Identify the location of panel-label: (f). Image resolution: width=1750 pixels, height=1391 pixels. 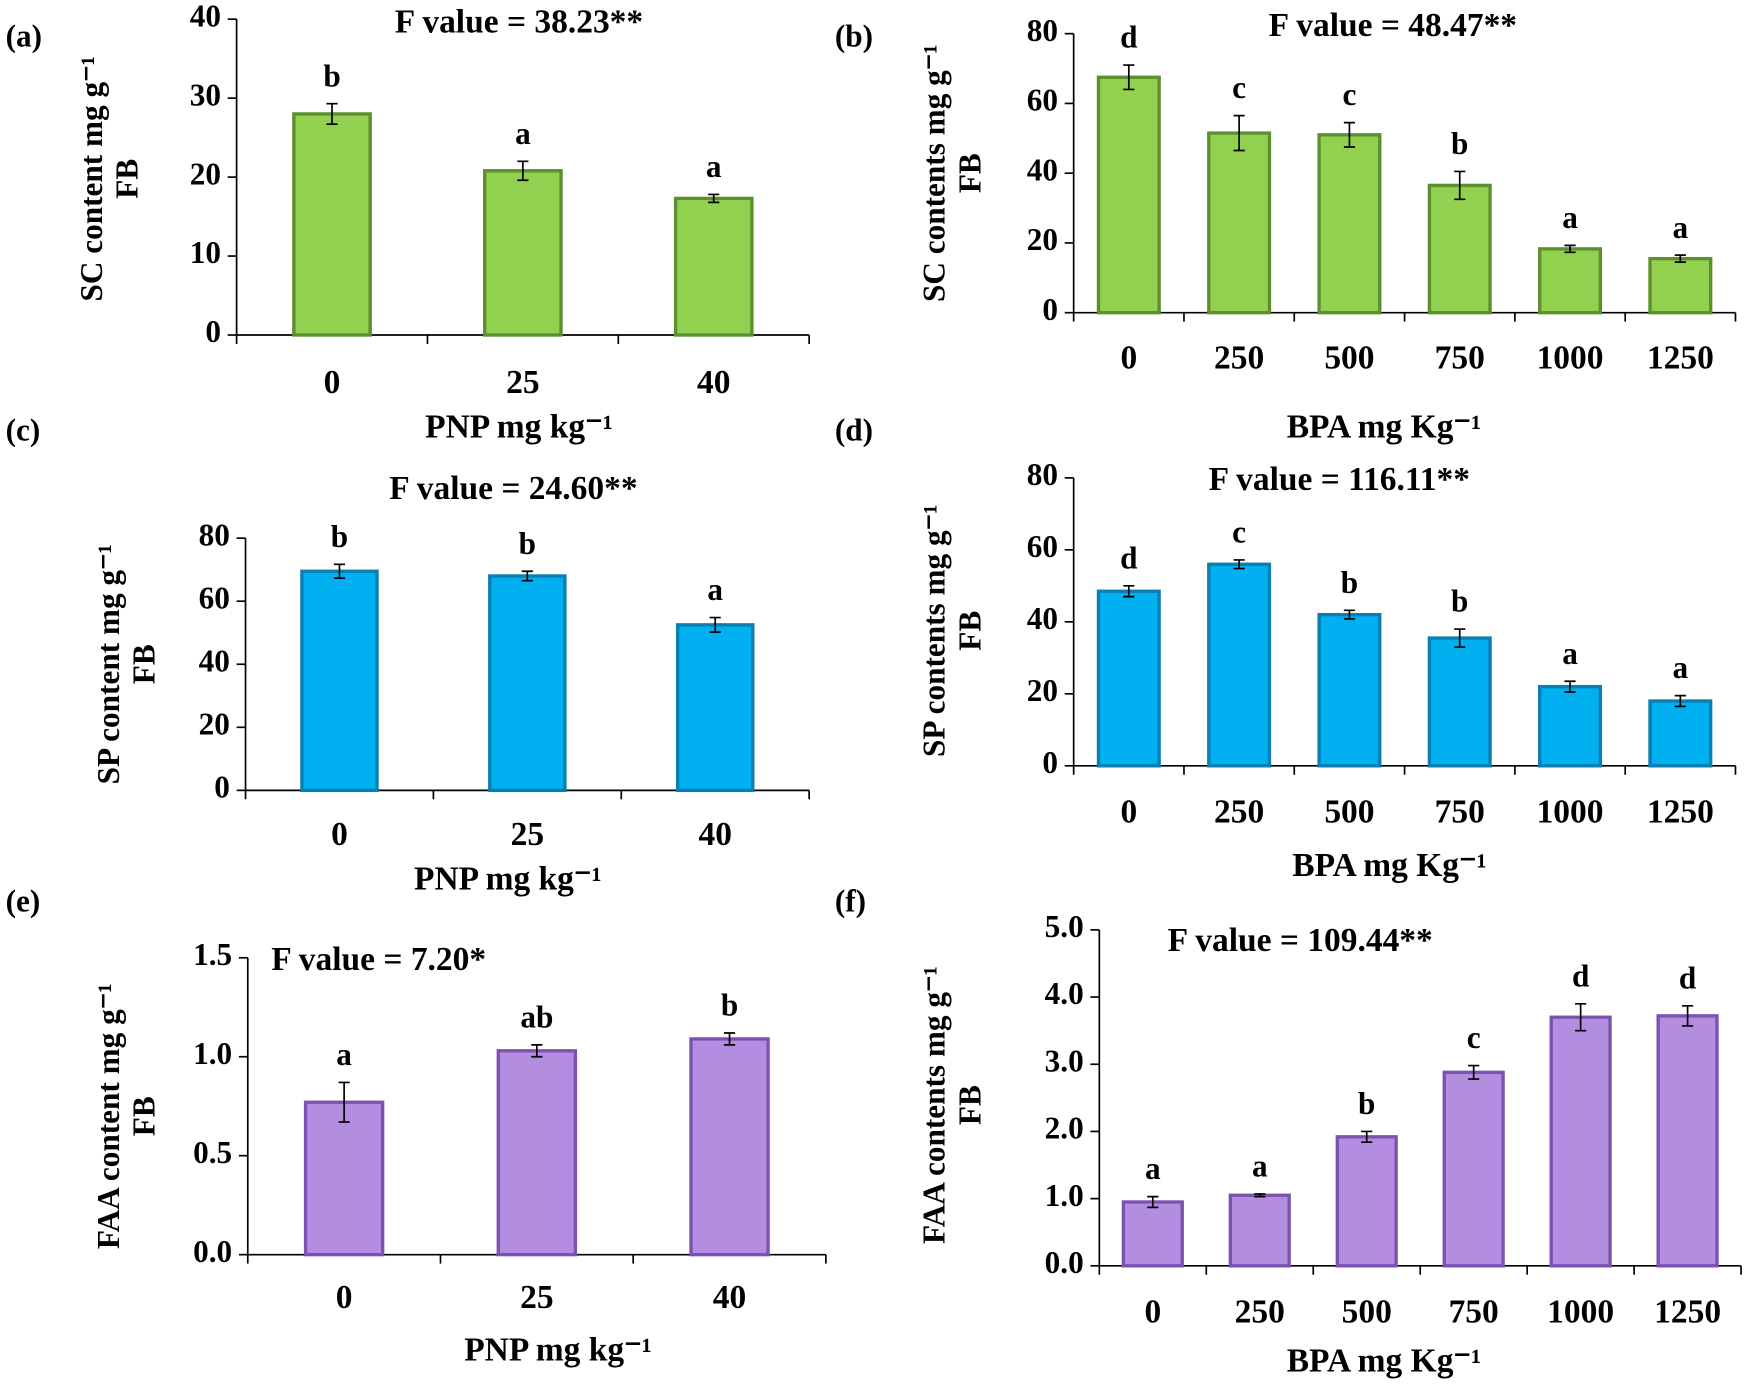
(850, 900).